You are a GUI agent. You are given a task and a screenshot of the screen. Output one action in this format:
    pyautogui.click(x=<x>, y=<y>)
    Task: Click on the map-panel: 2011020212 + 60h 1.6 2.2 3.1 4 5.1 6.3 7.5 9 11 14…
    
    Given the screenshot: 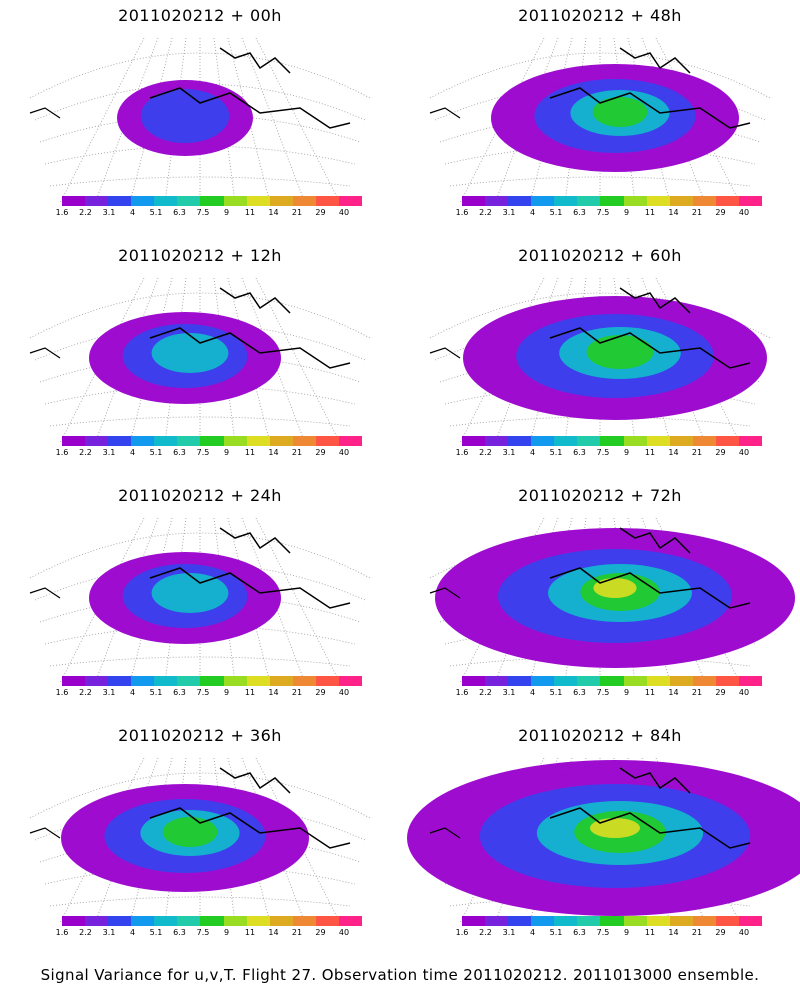 What is the action you would take?
    pyautogui.click(x=600, y=360)
    